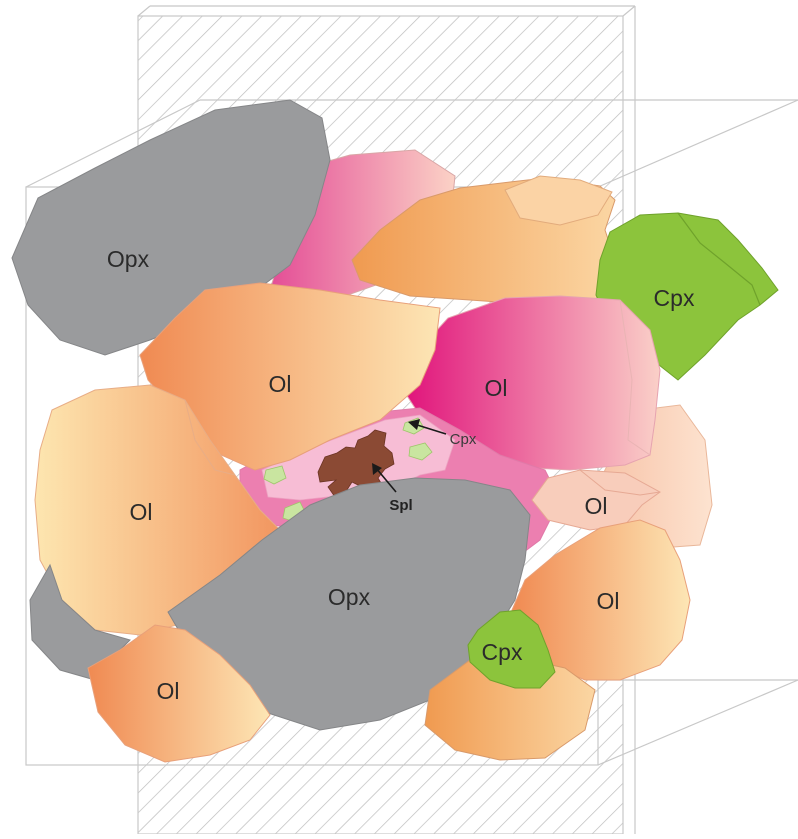 The image size is (798, 839). I want to click on cpx-arrowhead, so click(414, 424).